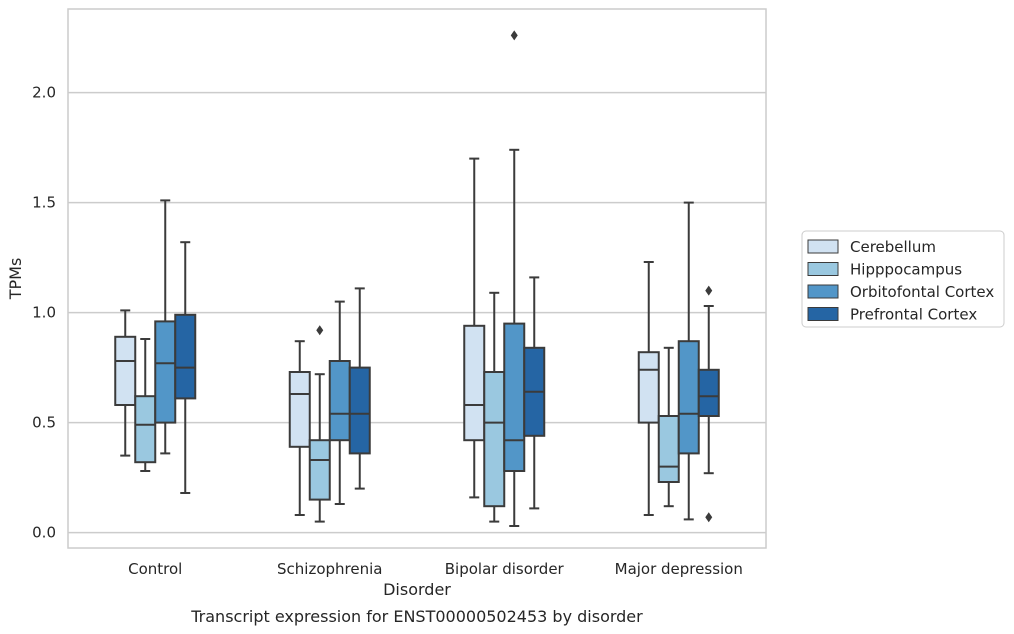 The image size is (1014, 634). I want to click on y-tick-label: 1.5, so click(44, 203).